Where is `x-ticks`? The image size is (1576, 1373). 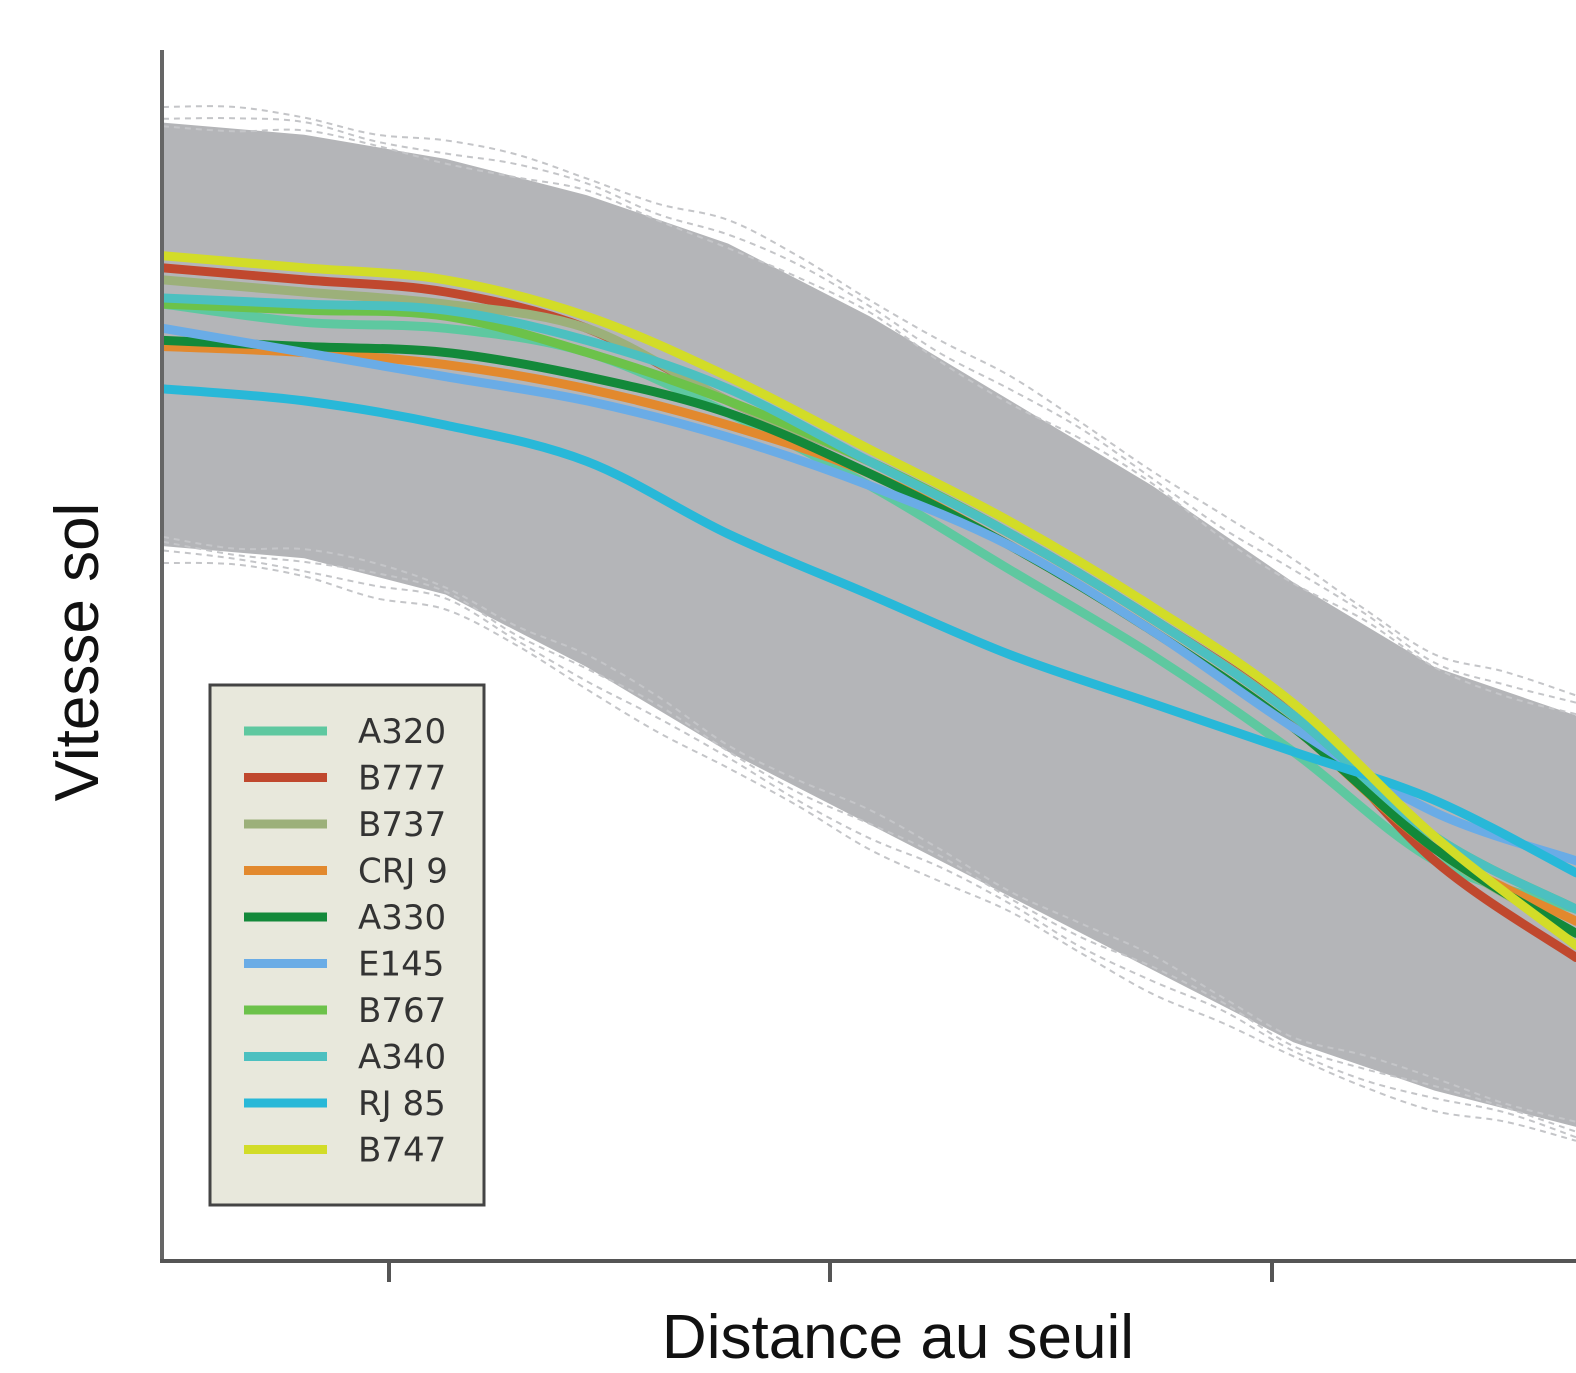 x-ticks is located at coordinates (830, 1271).